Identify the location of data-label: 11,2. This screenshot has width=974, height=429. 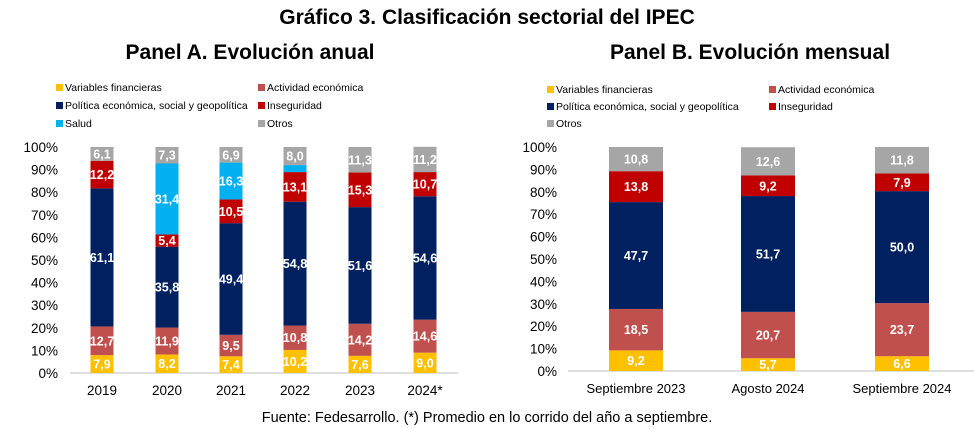
(425, 160).